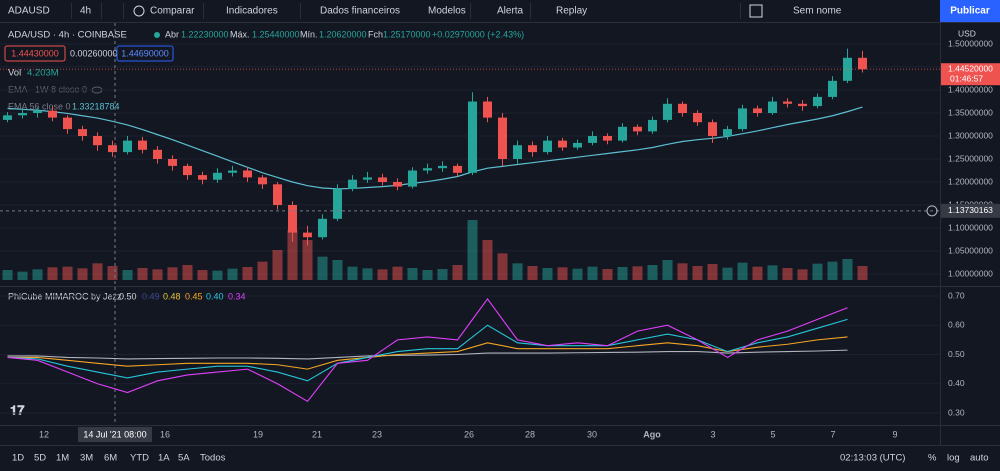 This screenshot has height=471, width=1000. Describe the element at coordinates (215, 296) in the screenshot. I see `indicator-legend-value: 0.40` at that location.